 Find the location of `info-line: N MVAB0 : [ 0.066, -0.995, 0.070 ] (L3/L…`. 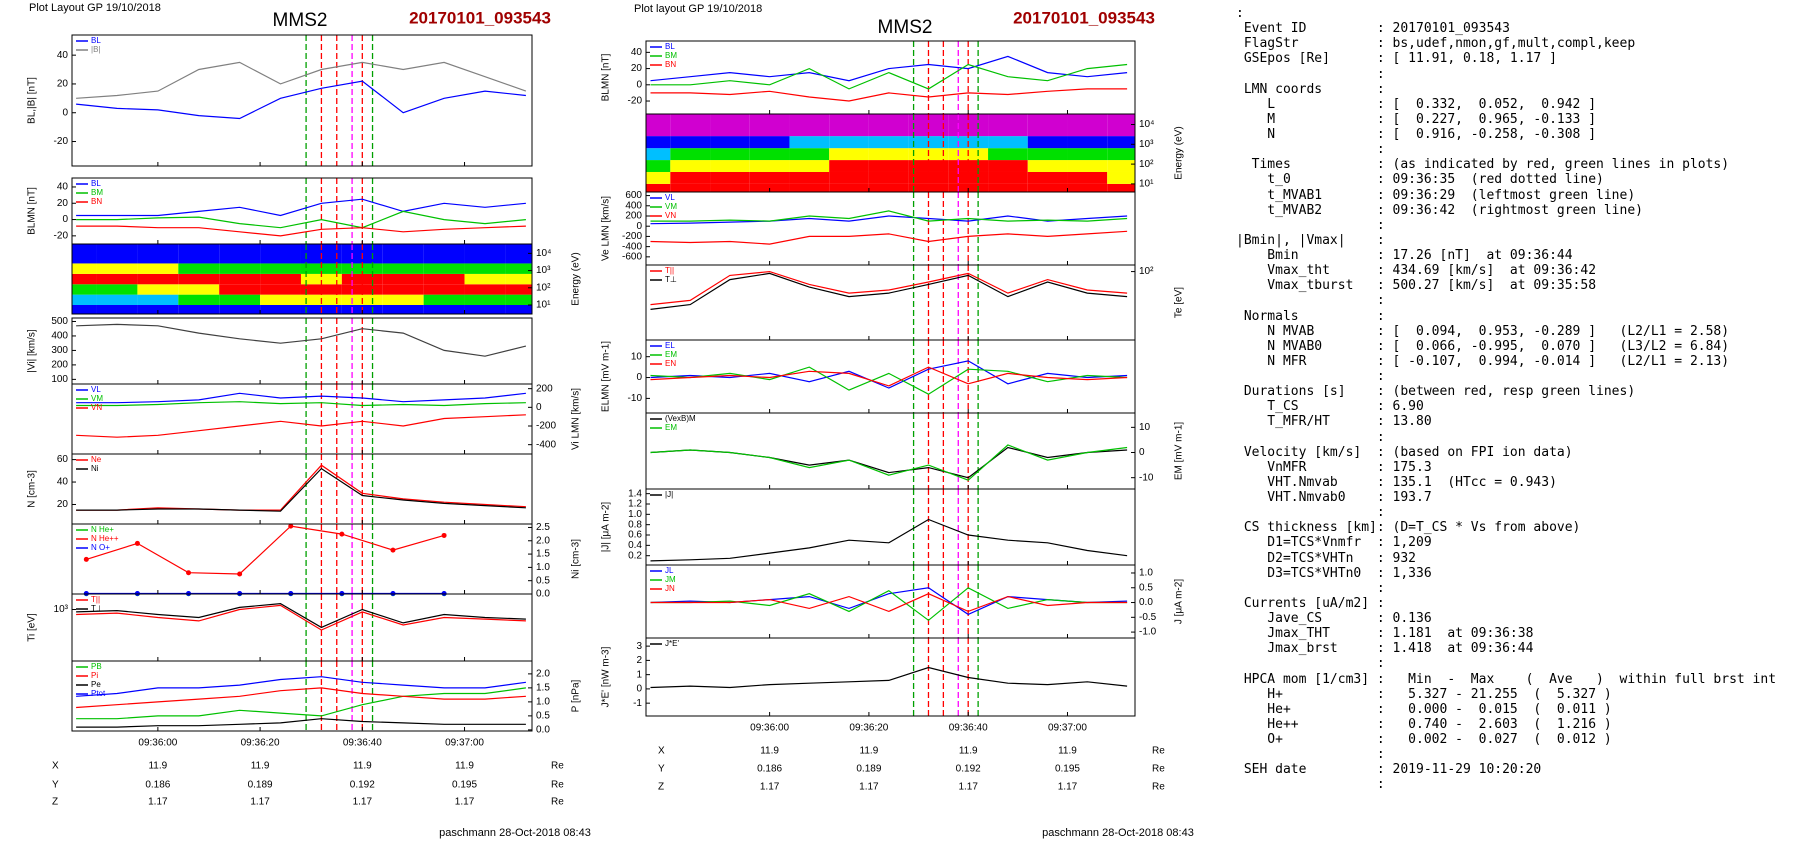

info-line: N MVAB0 : [ 0.066, -0.995, 0.070 ] (L3/L… is located at coordinates (1483, 346).